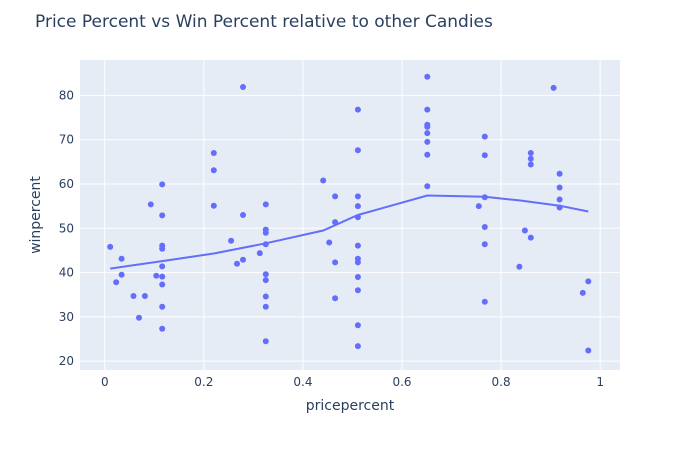 This screenshot has width=700, height=450. Describe the element at coordinates (501, 382) in the screenshot. I see `x-tick-label: 0.8` at that location.